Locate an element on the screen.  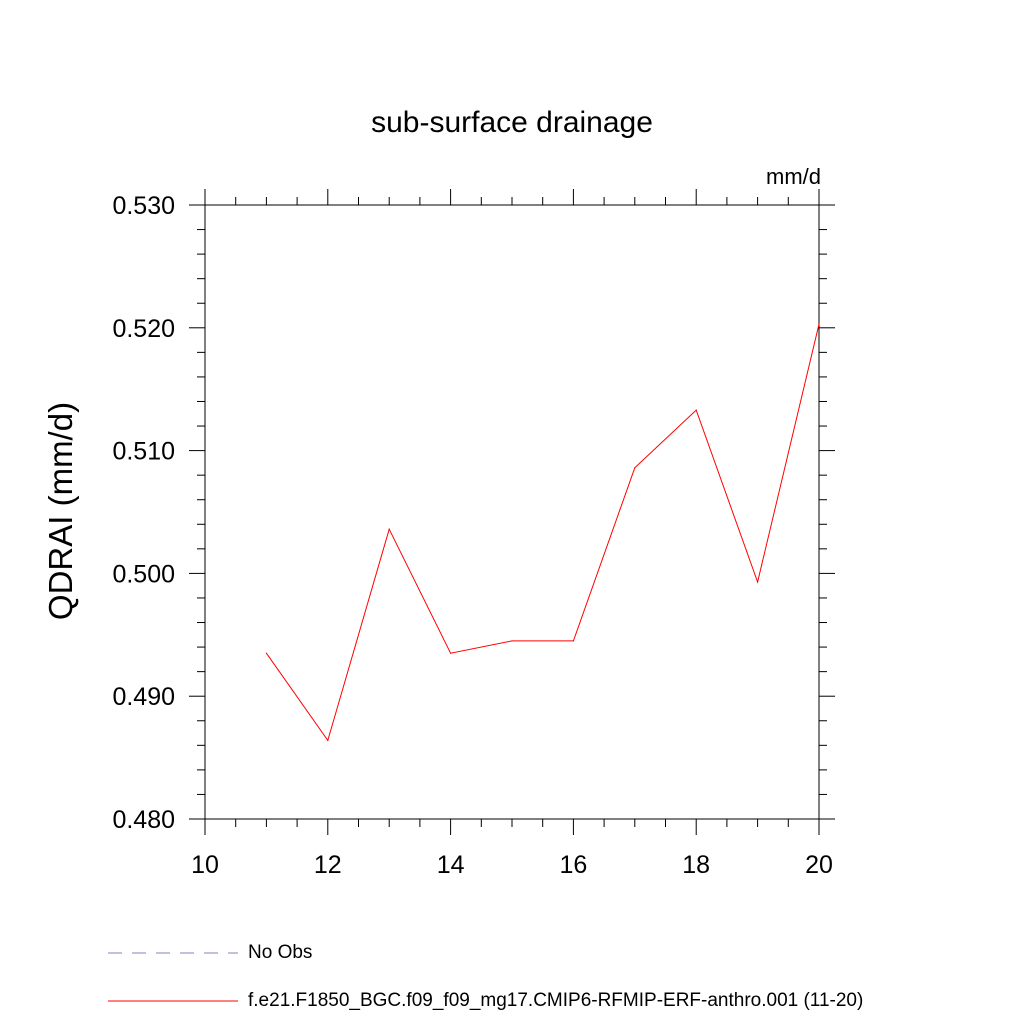
legend-swatch-solid is located at coordinates (173, 1001).